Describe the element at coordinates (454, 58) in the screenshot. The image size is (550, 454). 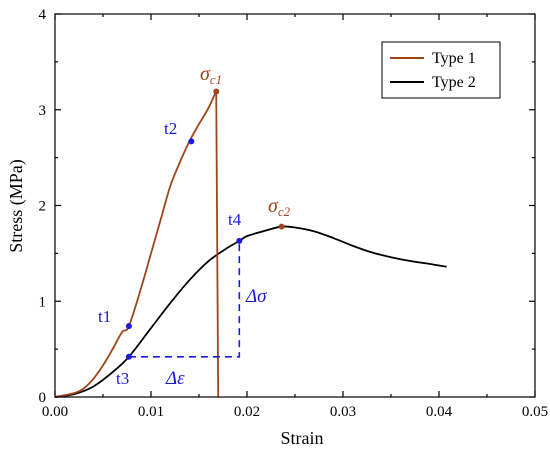
I see `legend-label-type-1: Type 1` at that location.